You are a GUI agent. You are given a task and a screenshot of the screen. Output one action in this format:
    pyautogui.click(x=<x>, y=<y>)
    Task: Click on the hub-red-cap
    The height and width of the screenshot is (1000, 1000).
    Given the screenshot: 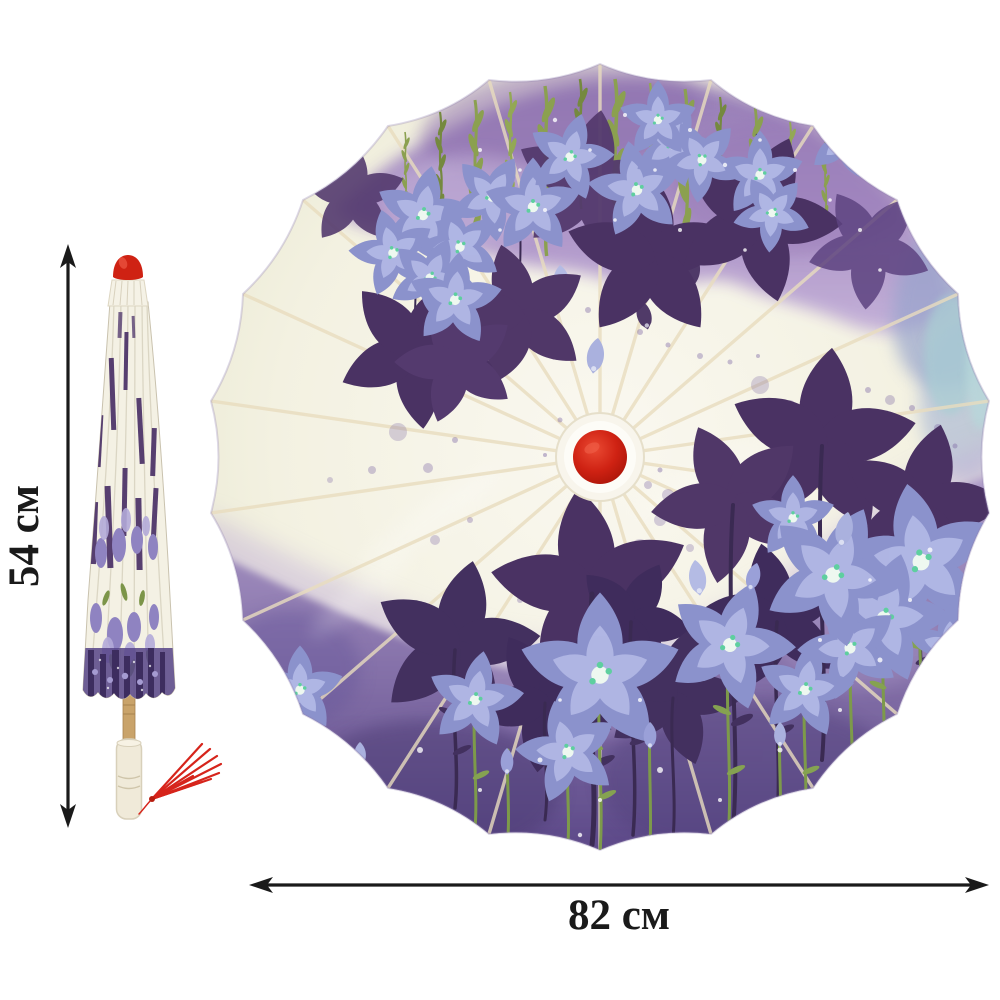 What is the action you would take?
    pyautogui.click(x=600, y=457)
    